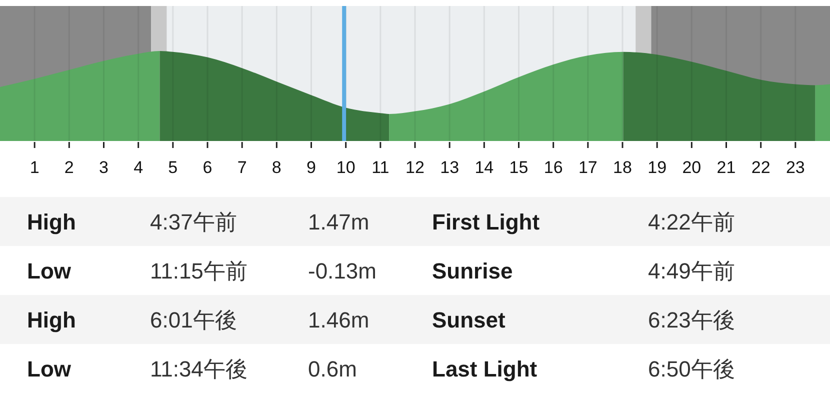 The height and width of the screenshot is (401, 830). I want to click on table-cell: 6:23午後, so click(691, 320).